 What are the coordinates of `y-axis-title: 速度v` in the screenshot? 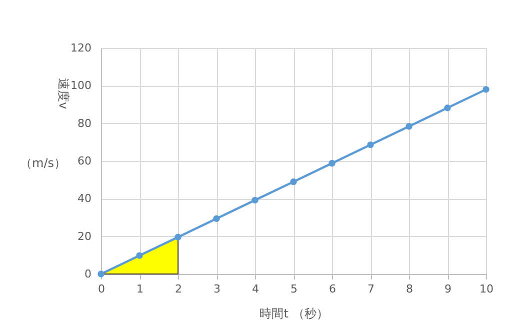 It's located at (63, 94).